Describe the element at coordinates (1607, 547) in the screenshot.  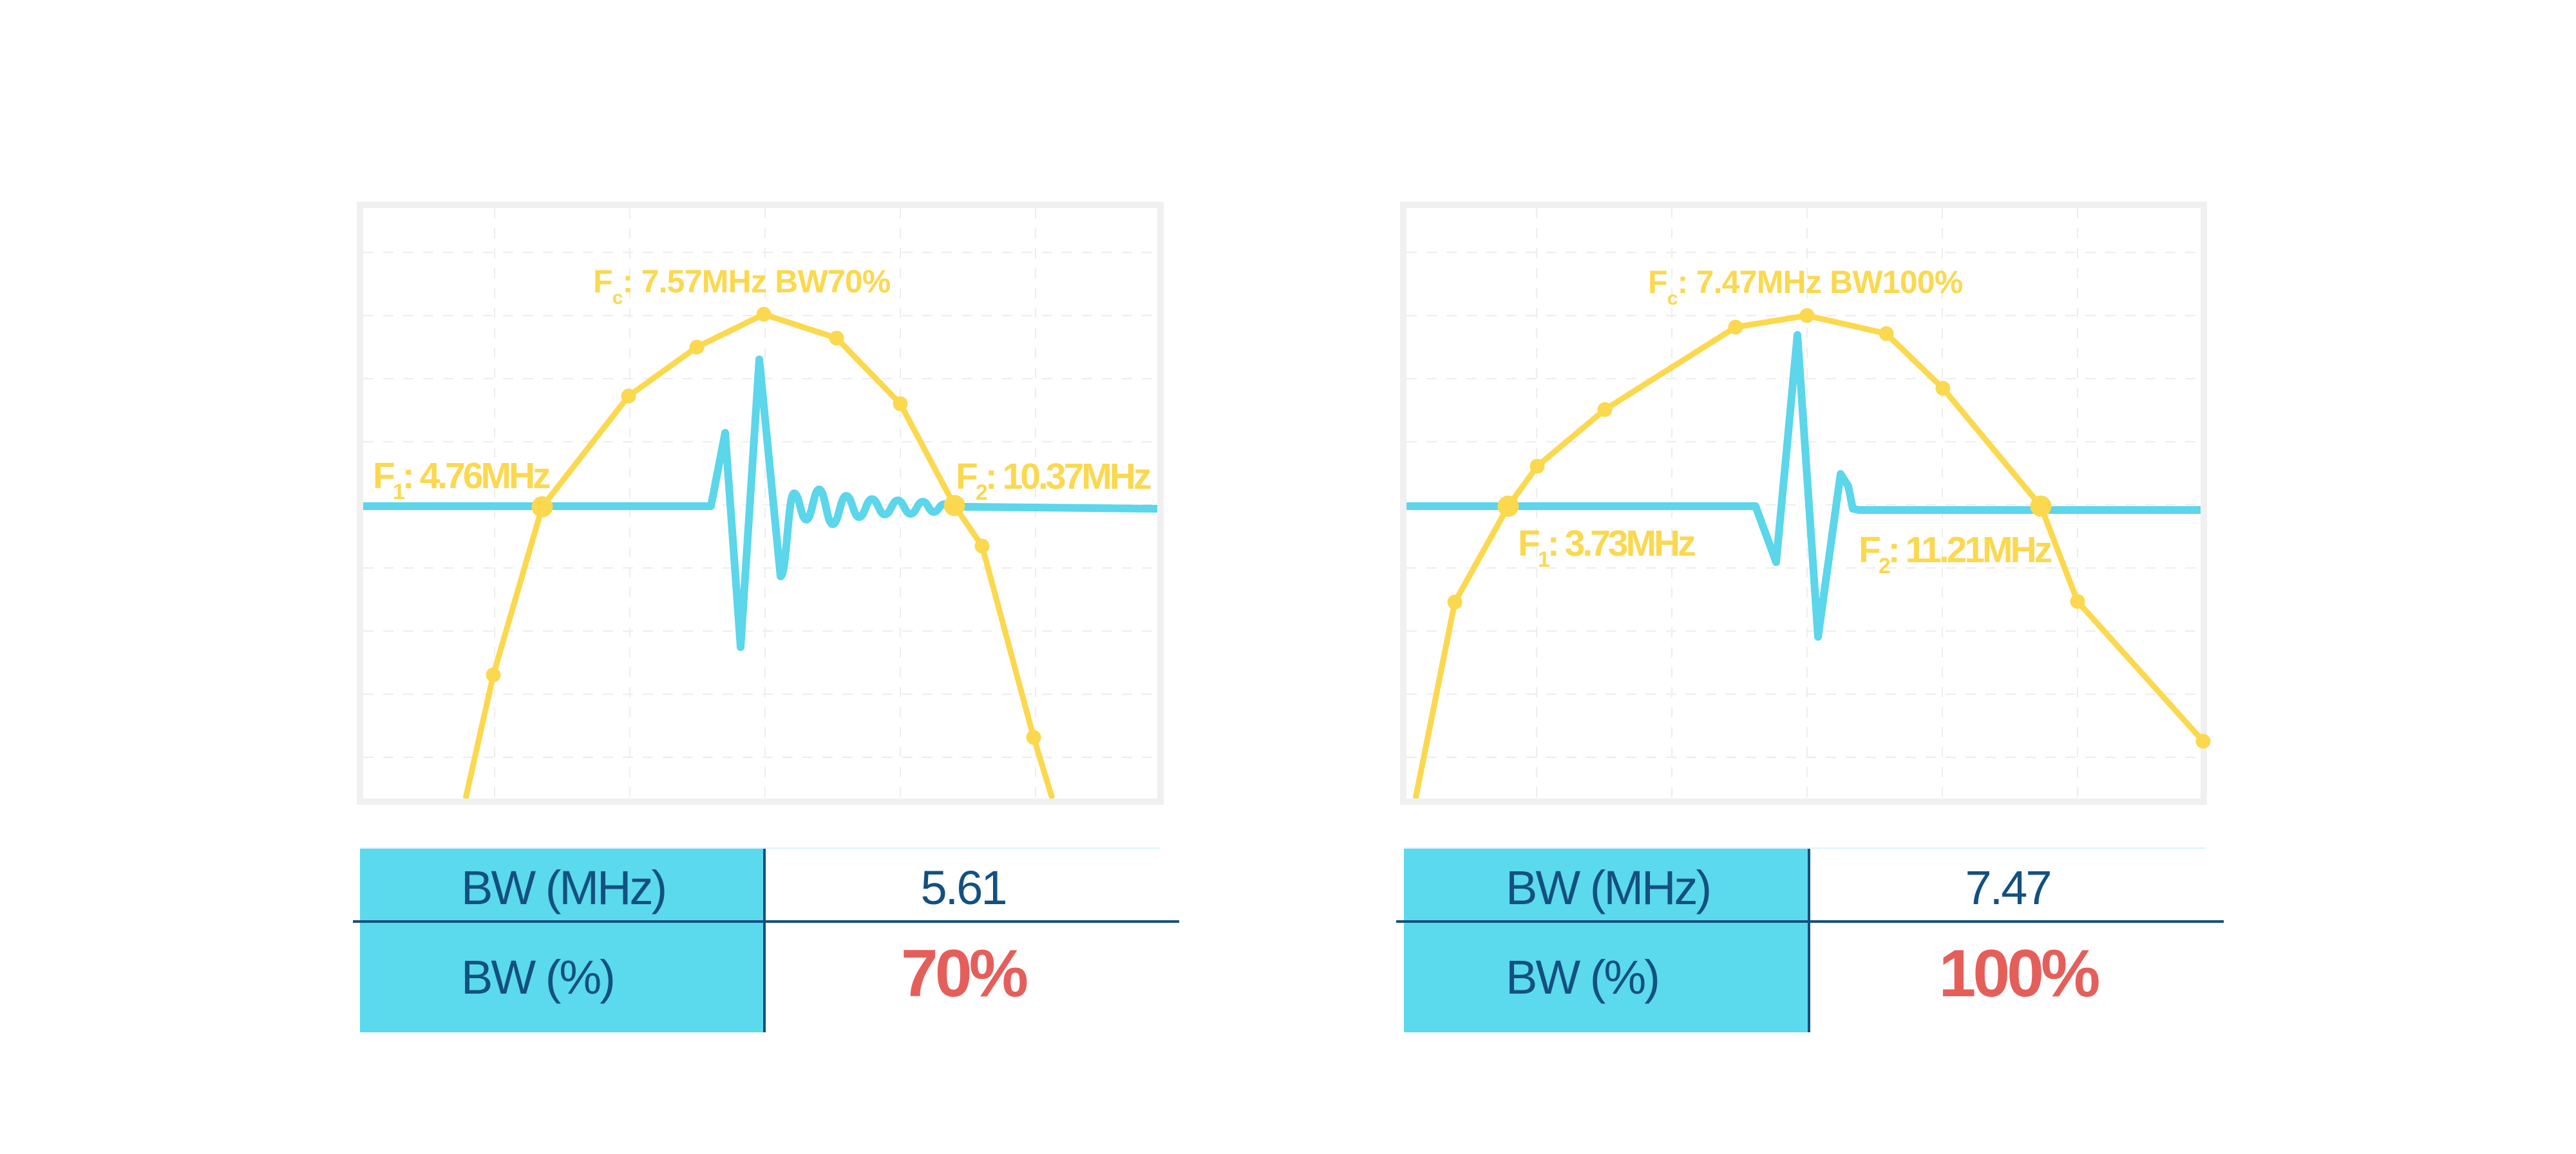
I see `svg-text: F1: 3.73MHz` at that location.